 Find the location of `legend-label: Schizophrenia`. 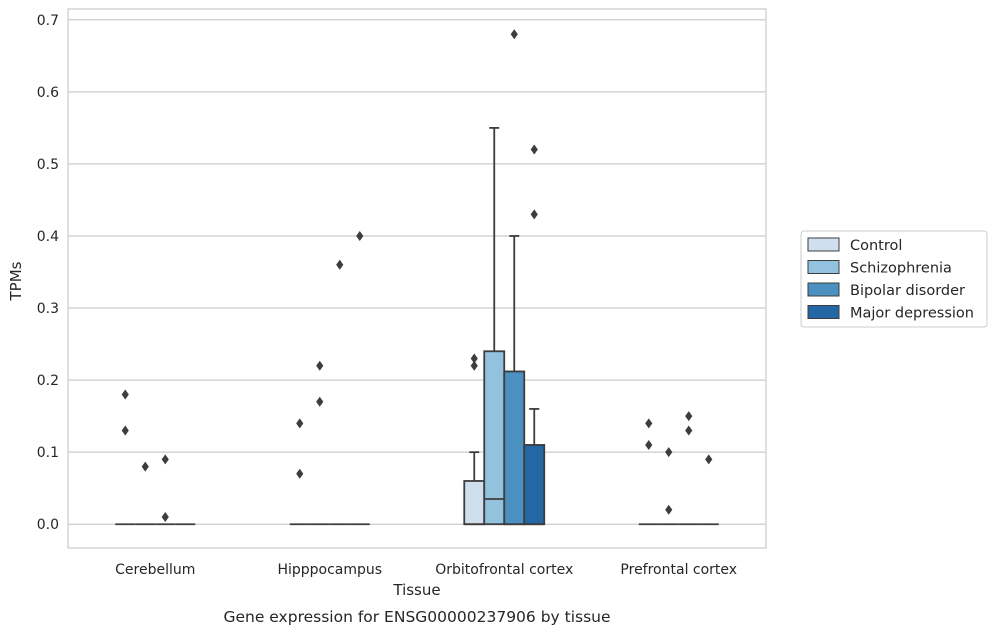

legend-label: Schizophrenia is located at coordinates (901, 269).